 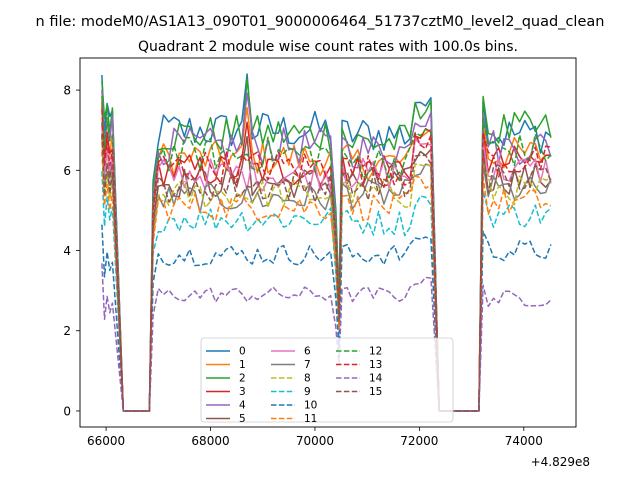 I want to click on legend-label-4: 4, so click(x=242, y=406).